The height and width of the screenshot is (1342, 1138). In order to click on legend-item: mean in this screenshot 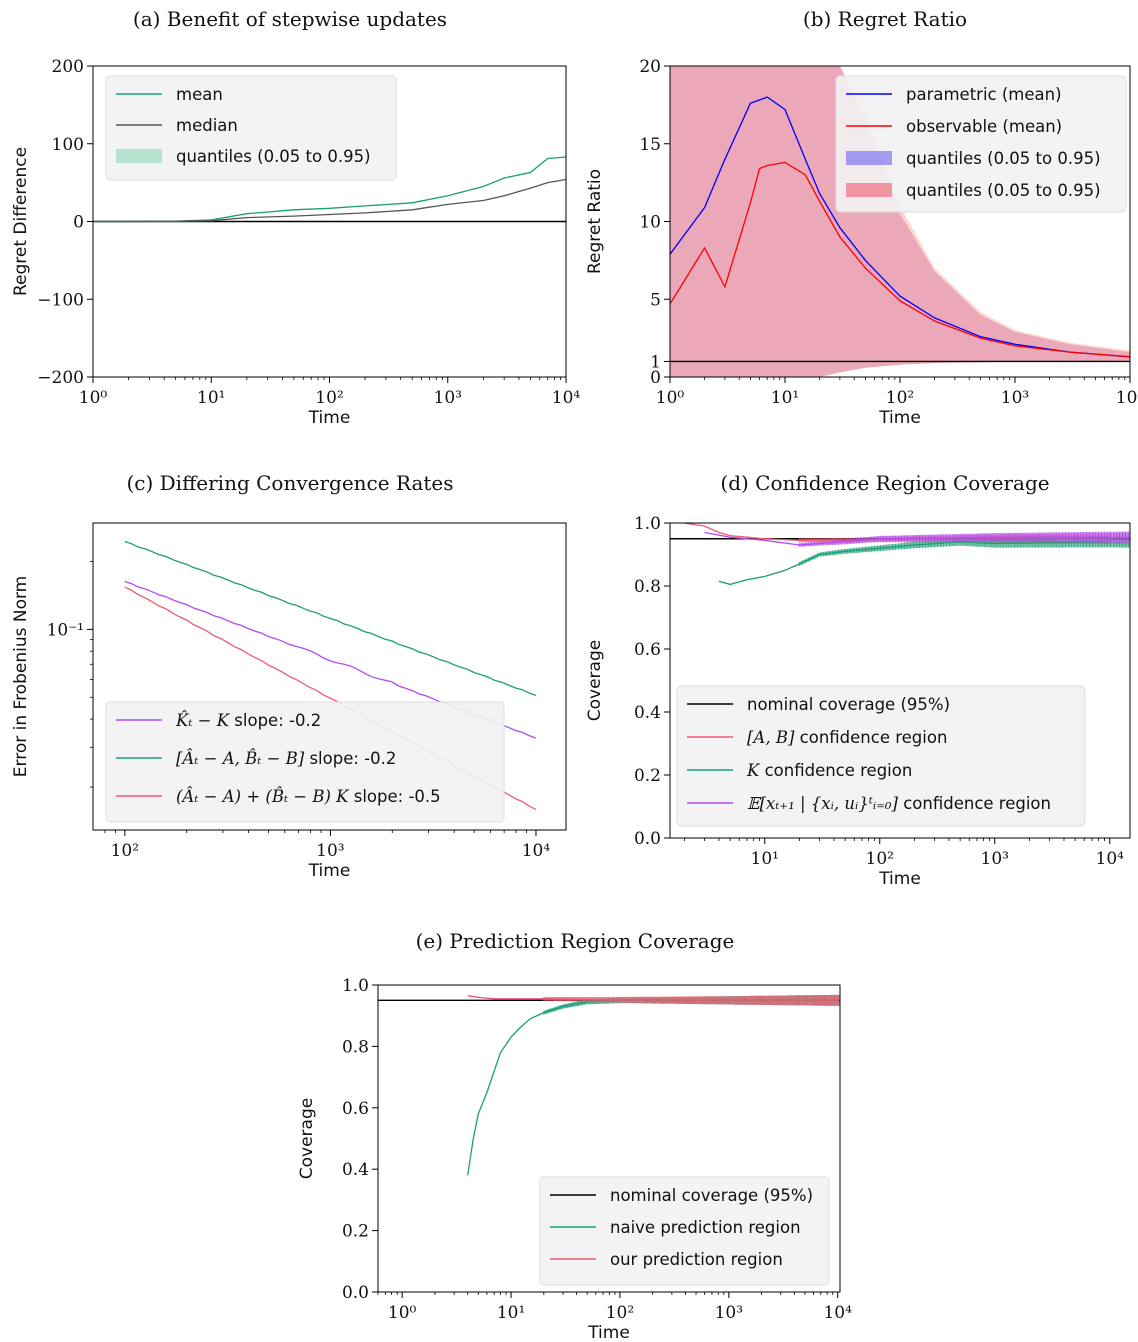, I will do `click(169, 94)`.